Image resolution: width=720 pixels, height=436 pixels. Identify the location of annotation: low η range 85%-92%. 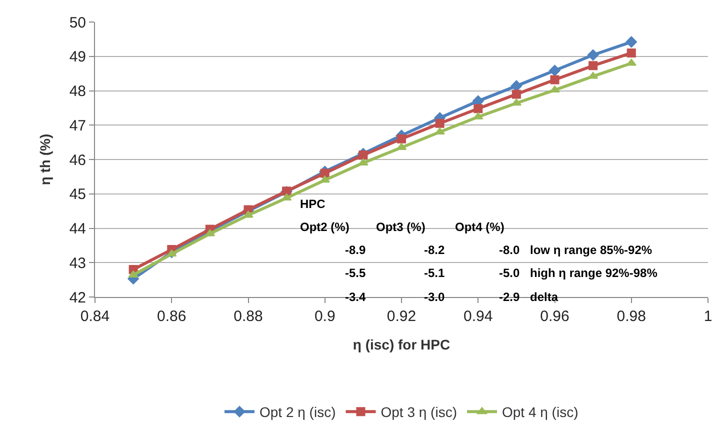
(591, 250).